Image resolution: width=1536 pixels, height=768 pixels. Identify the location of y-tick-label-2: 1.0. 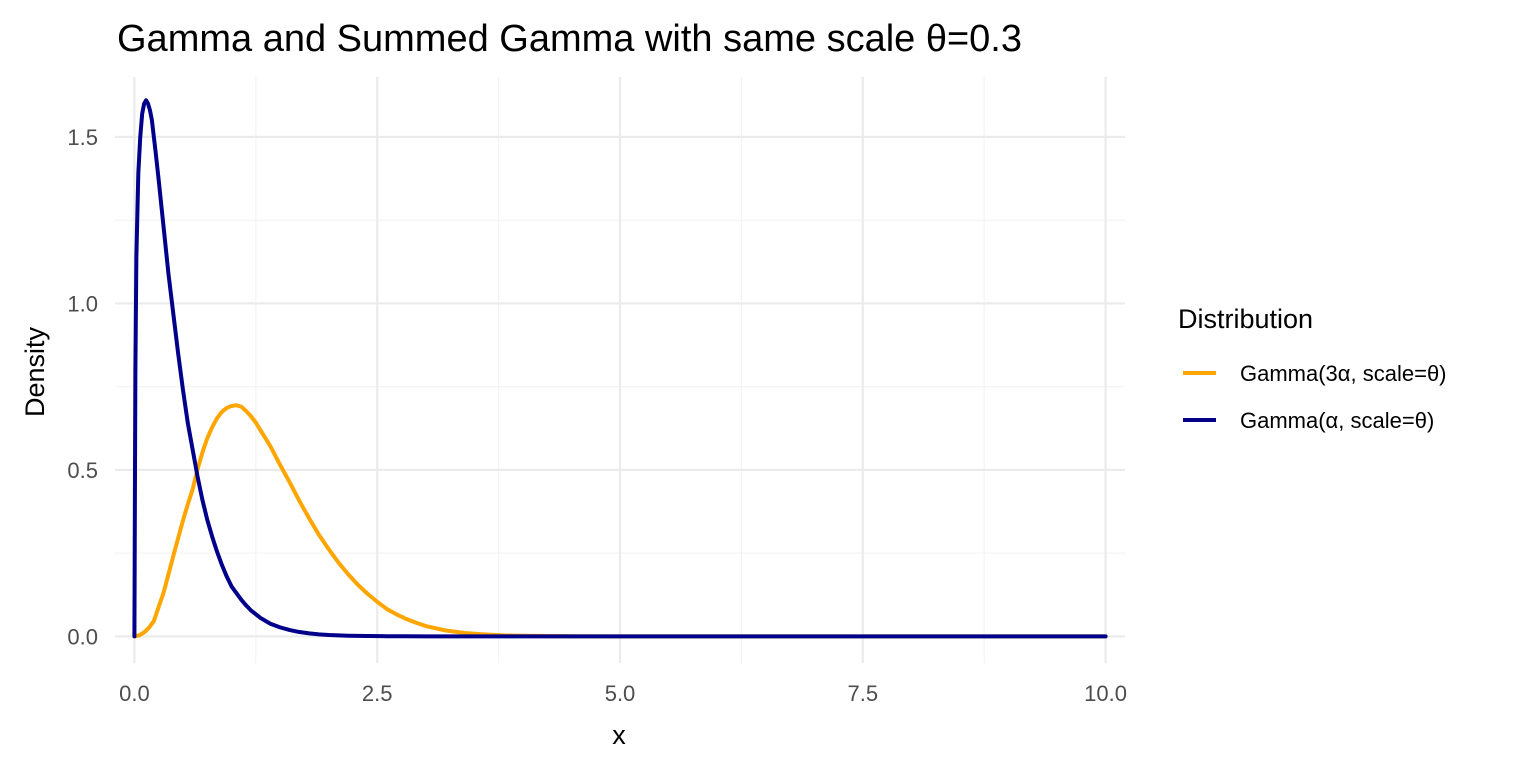
(82, 303).